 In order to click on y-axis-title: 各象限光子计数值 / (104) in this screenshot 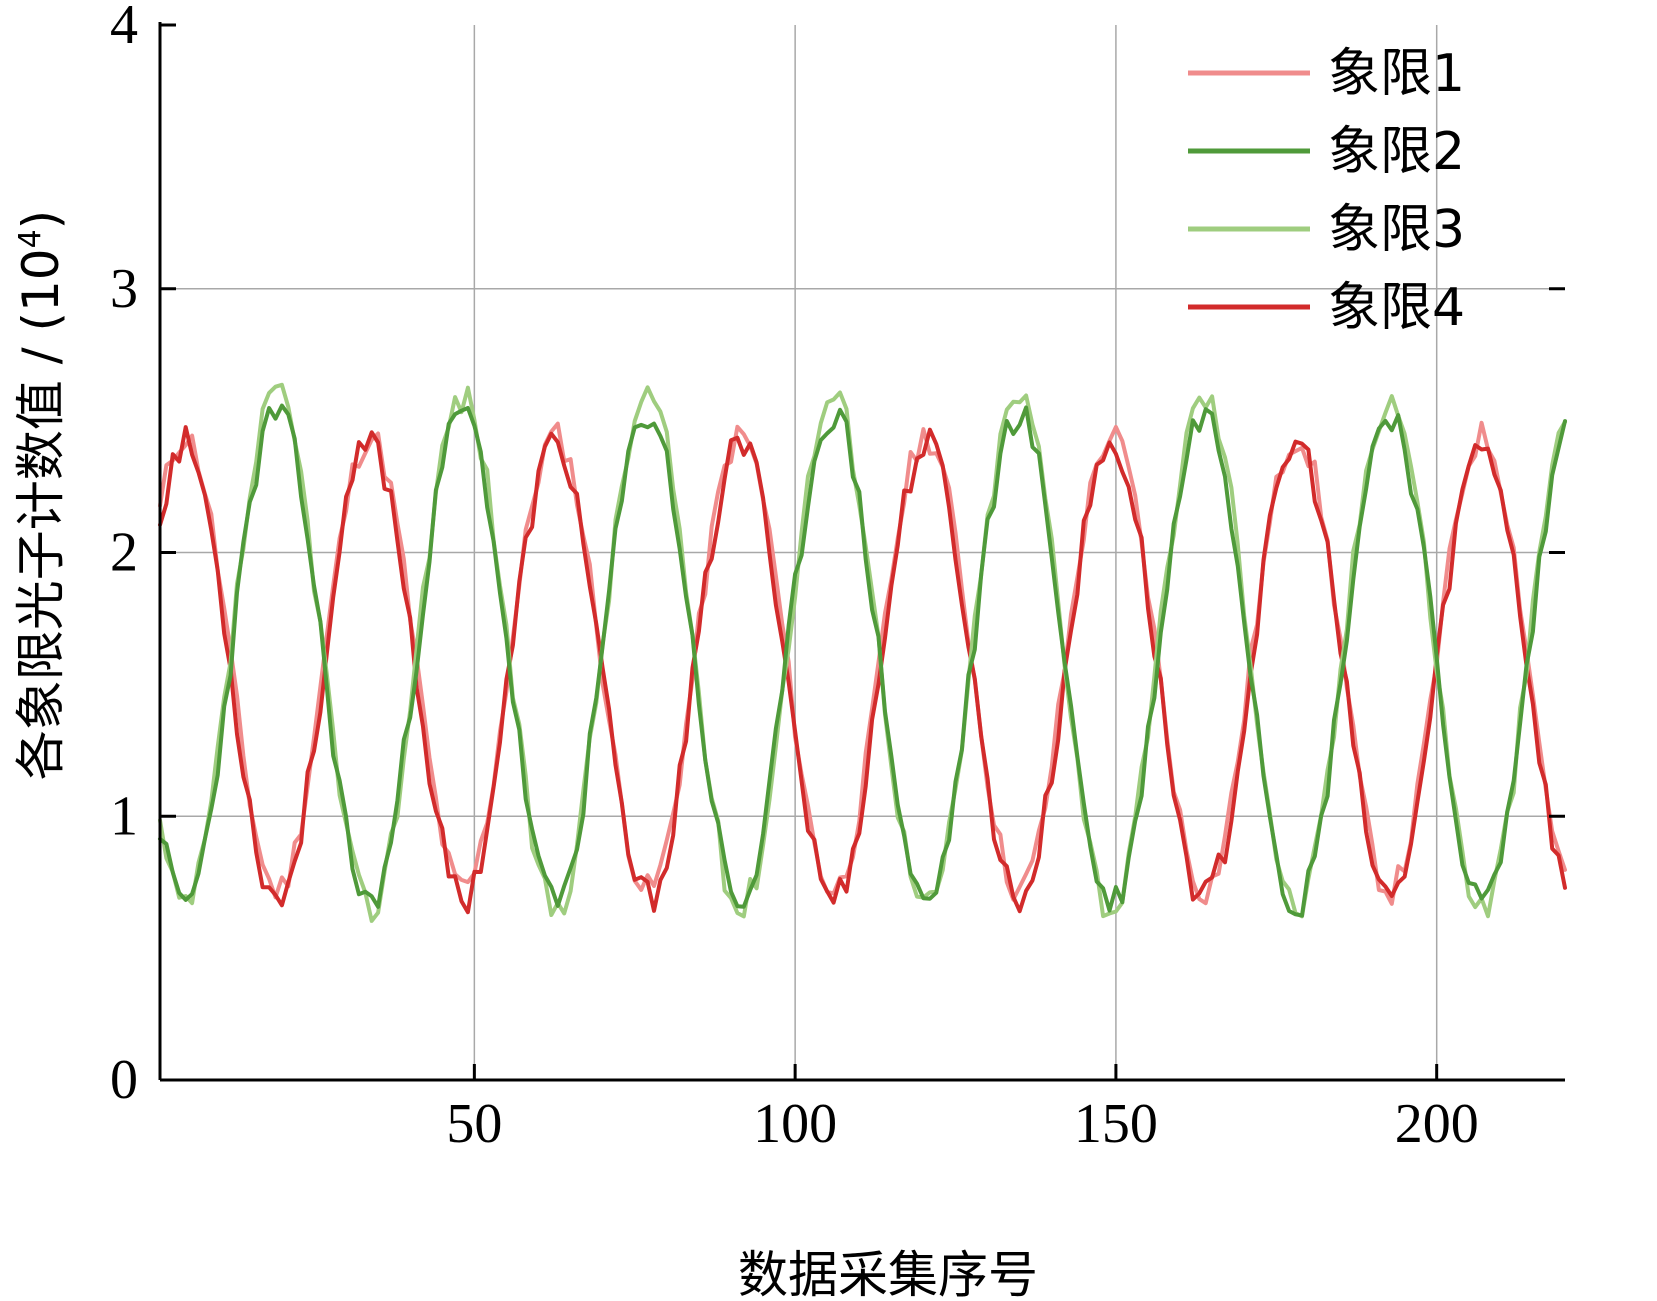, I will do `click(41, 495)`.